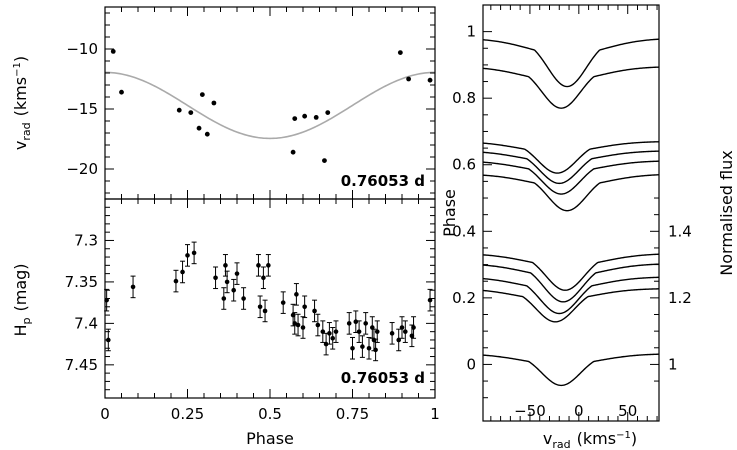  I want to click on hp-ytick-label: 7.3, so click(86, 240).